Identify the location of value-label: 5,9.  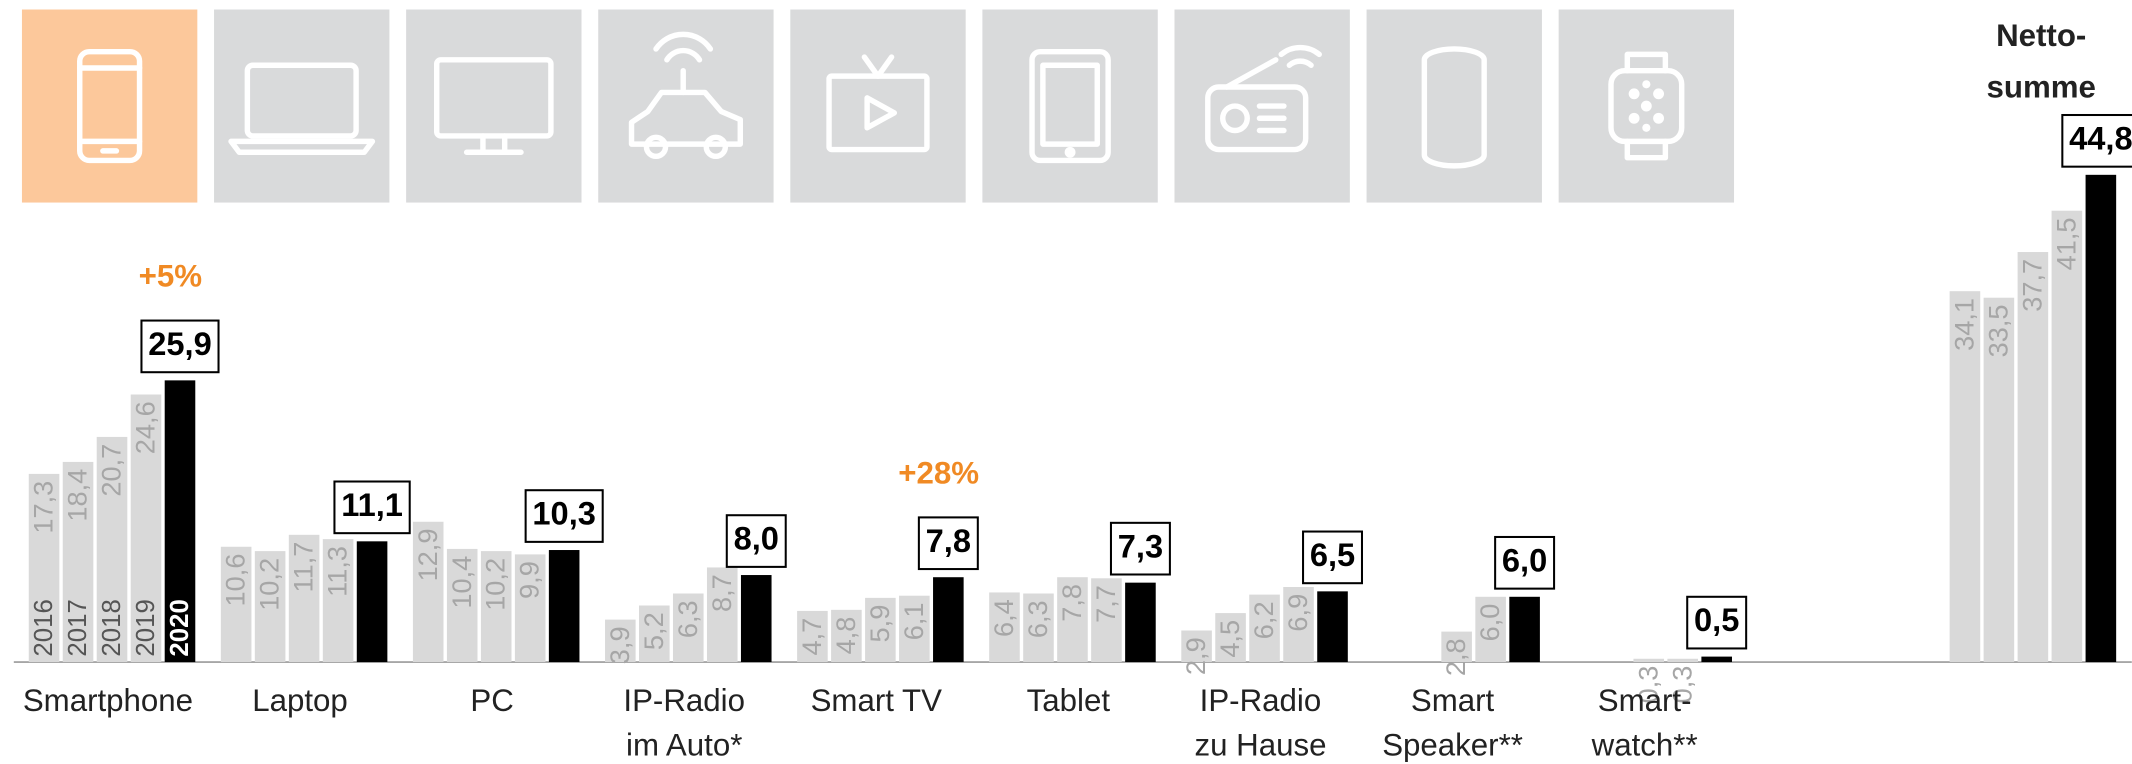
(879, 624).